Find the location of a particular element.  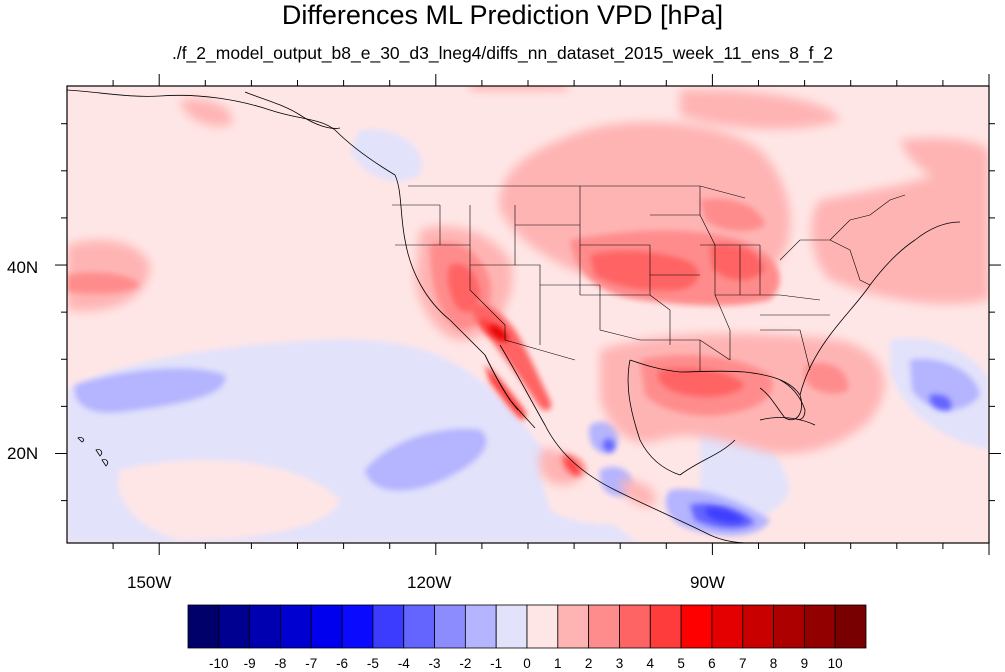

colorbar-tick-label: -6 is located at coordinates (342, 663).